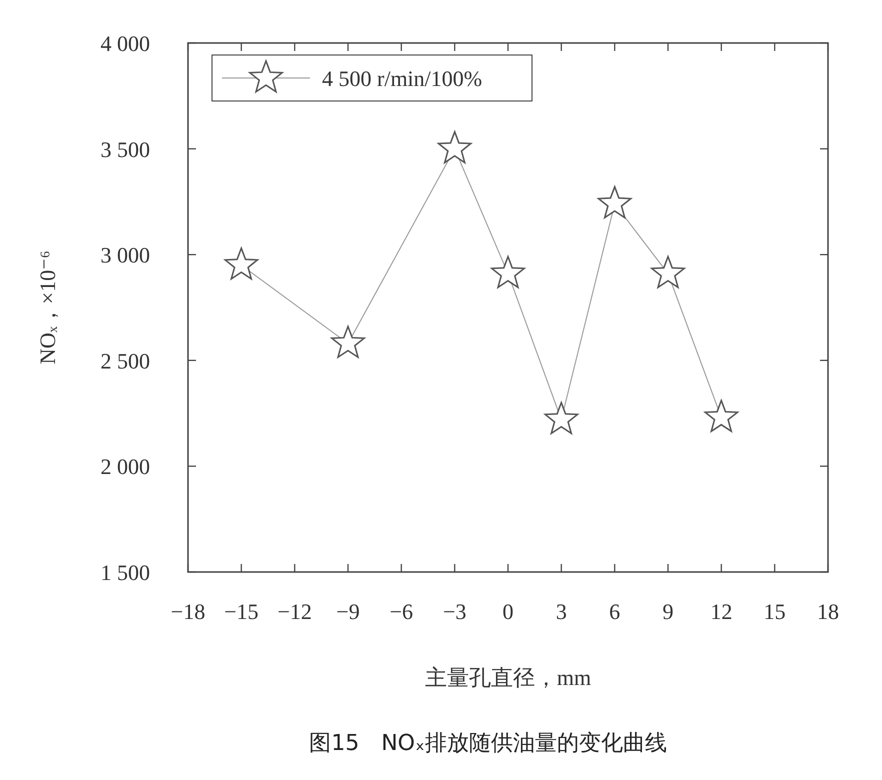  Describe the element at coordinates (47, 307) in the screenshot. I see `y-axis-title: NOₓ，×10⁻⁶` at that location.